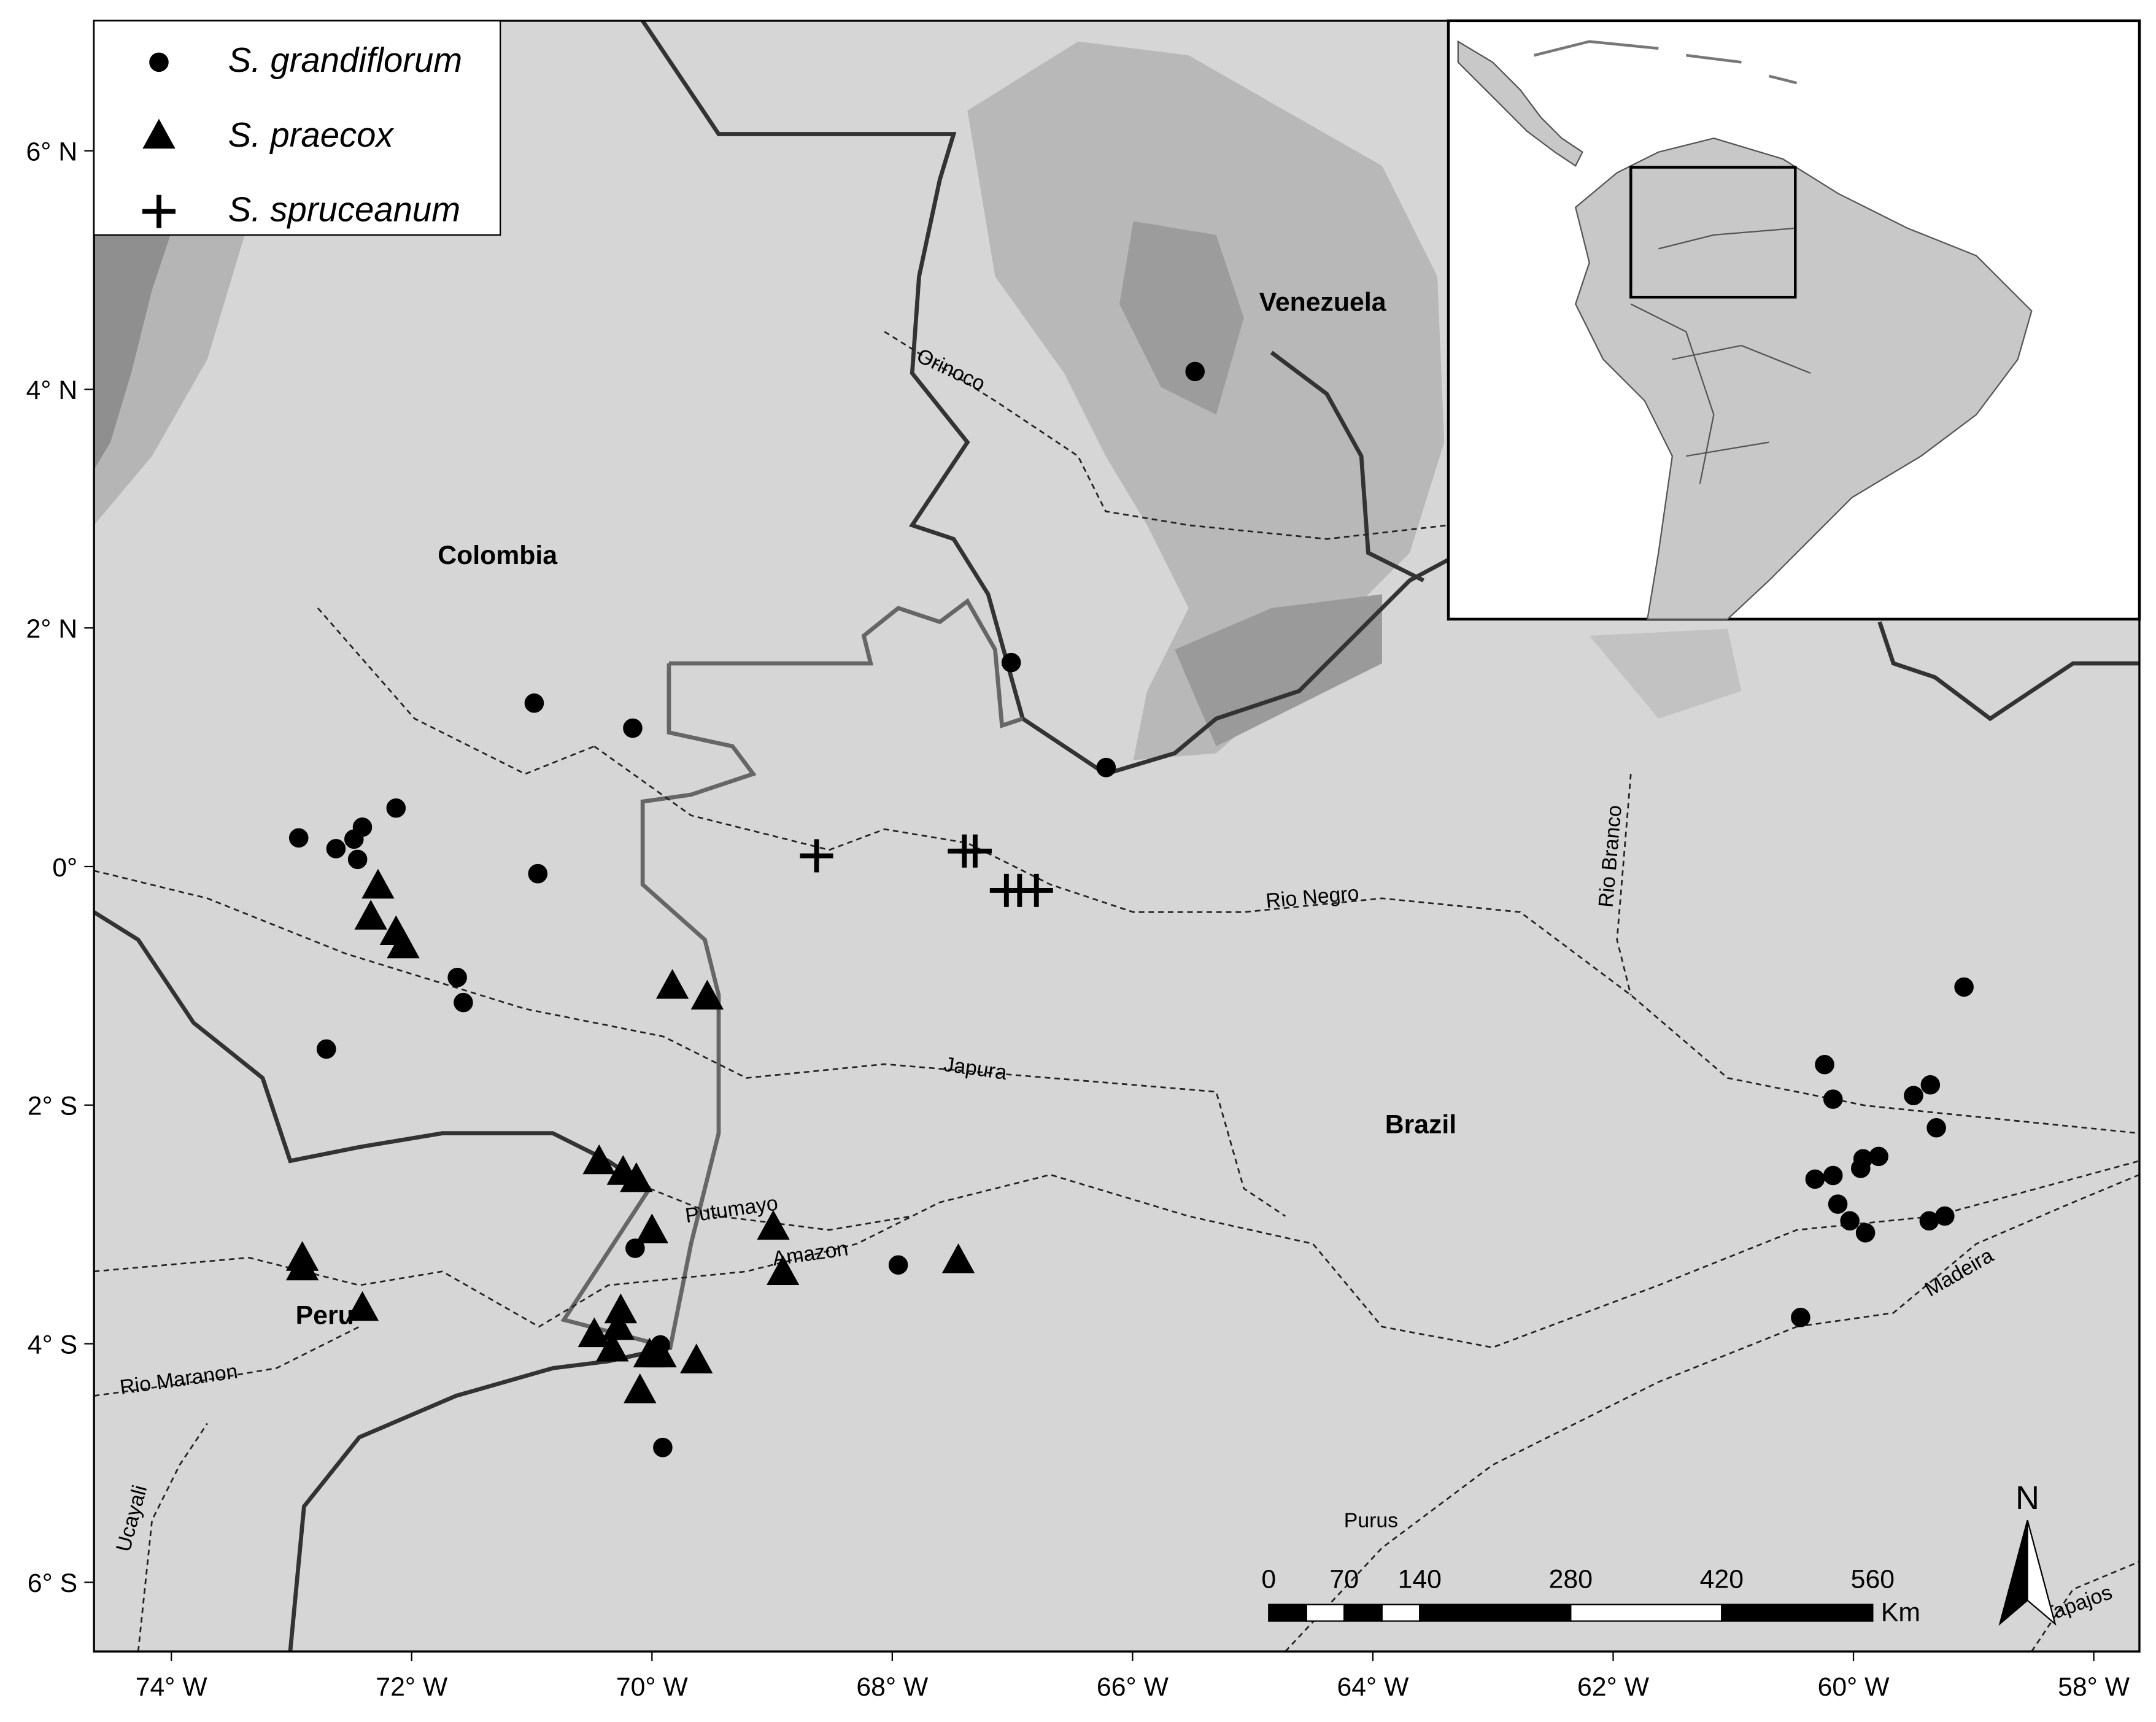 The image size is (2156, 1722). I want to click on scale-bar-label: 280, so click(1571, 1579).